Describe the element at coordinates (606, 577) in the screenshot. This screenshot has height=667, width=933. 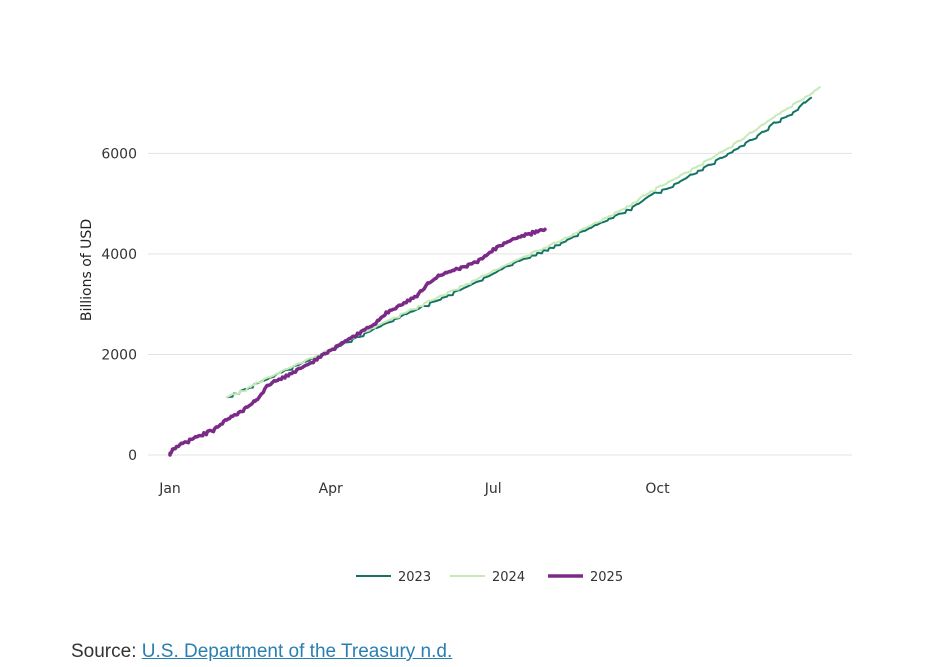
I see `legend-label-2025: 2025` at that location.